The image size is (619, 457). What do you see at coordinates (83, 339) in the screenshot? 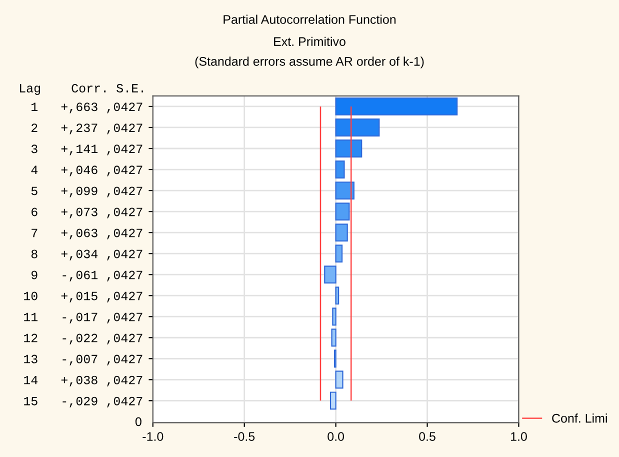
I see `y-tick-label: 12 -,022 ,0427` at bounding box center [83, 339].